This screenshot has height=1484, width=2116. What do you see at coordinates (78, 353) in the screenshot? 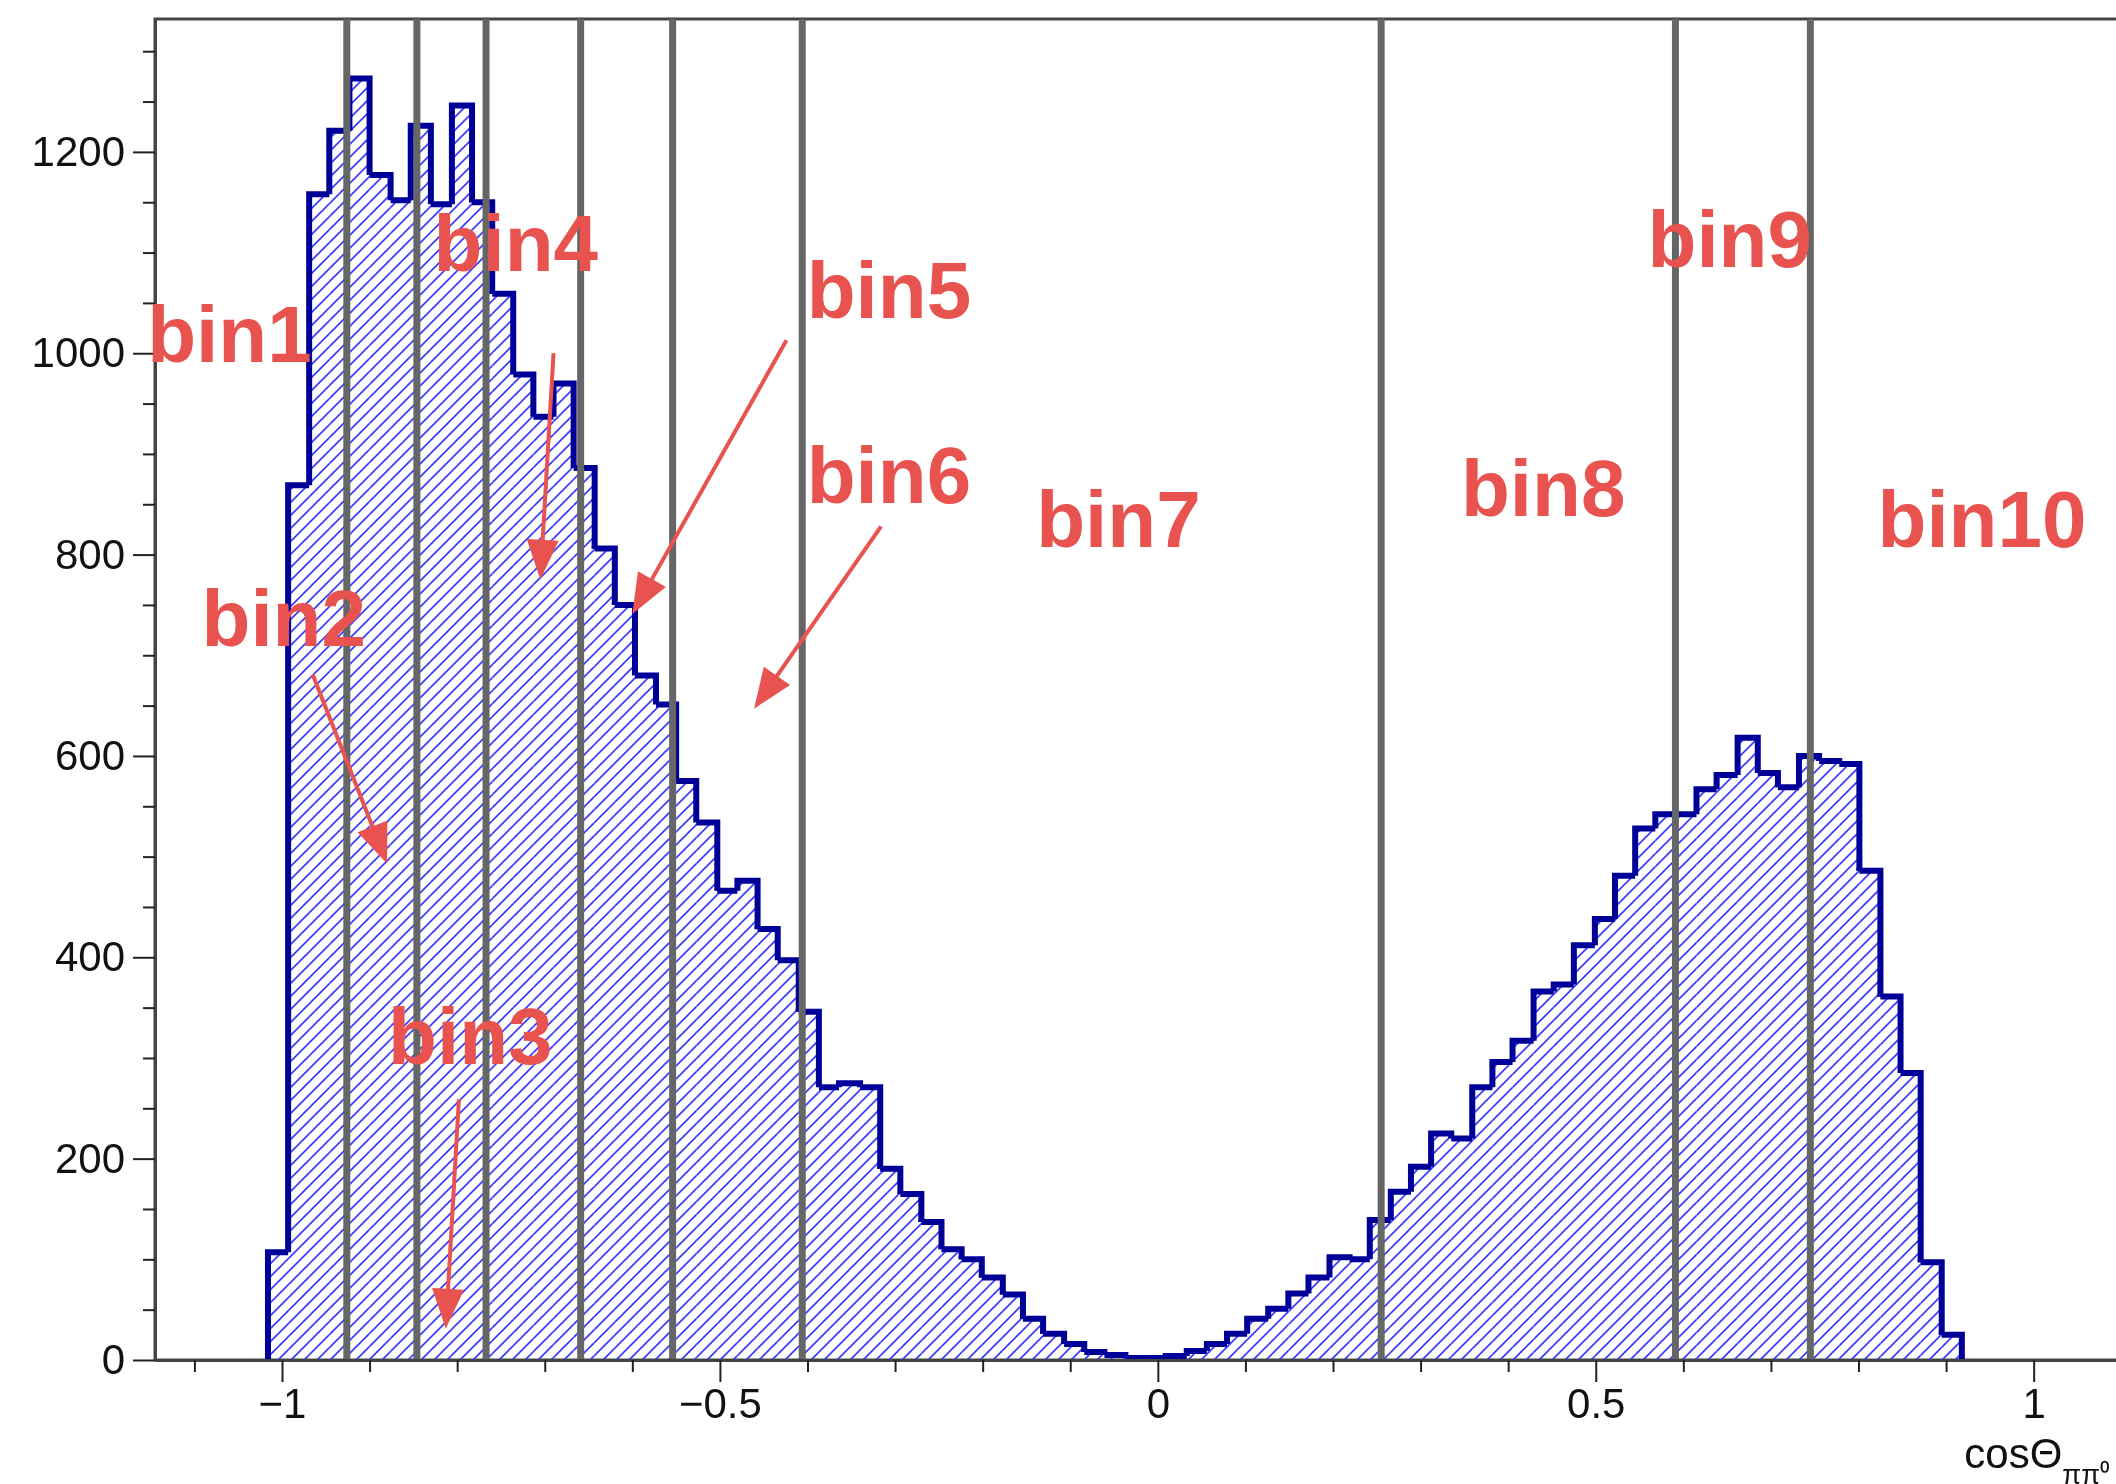
I see `y-tick-label: 1000` at bounding box center [78, 353].